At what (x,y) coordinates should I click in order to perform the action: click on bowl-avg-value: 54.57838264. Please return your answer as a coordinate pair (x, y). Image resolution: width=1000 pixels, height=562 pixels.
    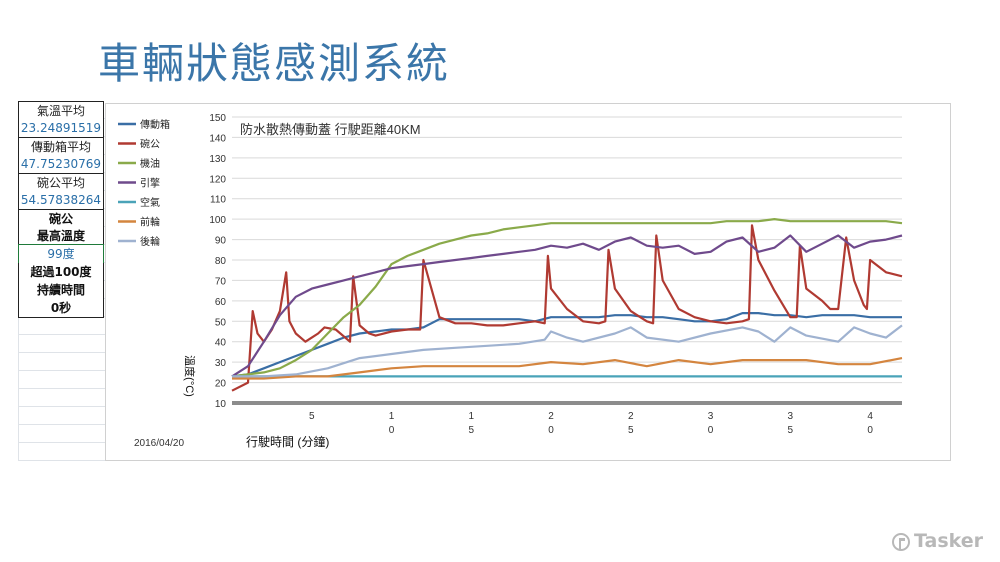
    Looking at the image, I should click on (61, 200).